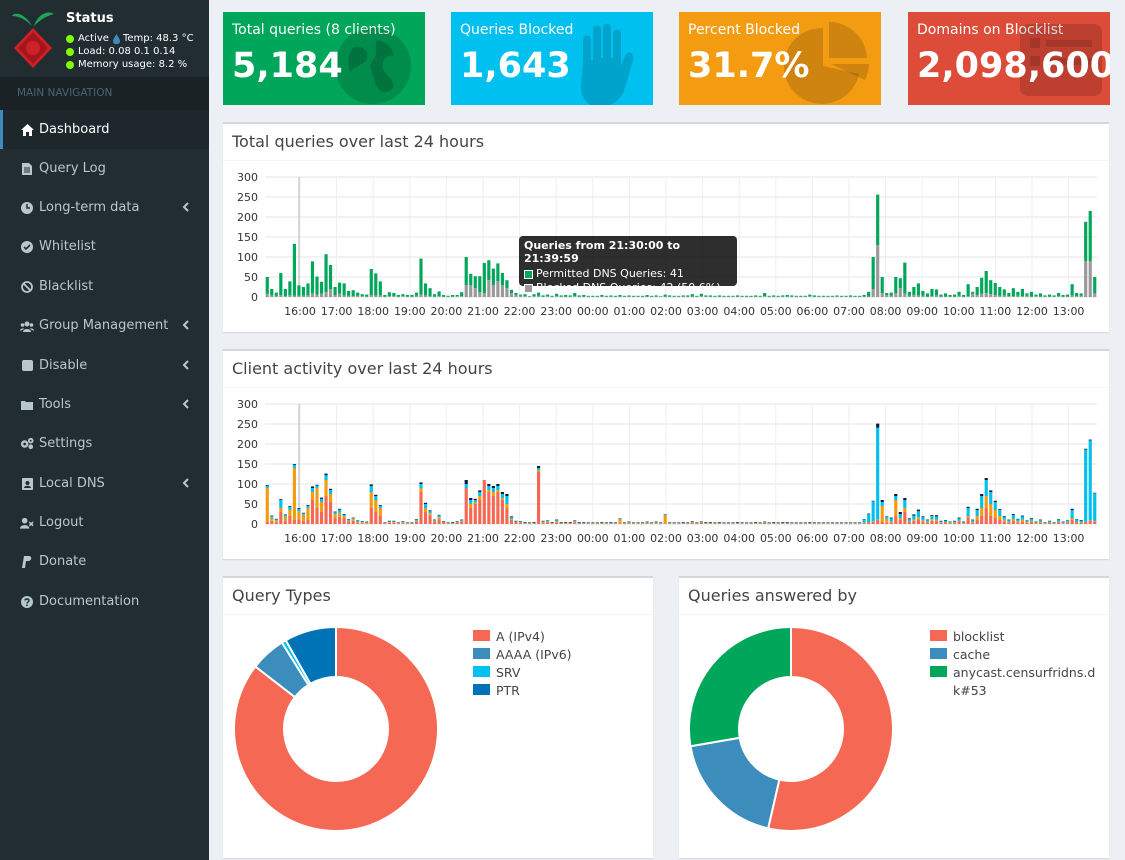 This screenshot has width=1125, height=860. What do you see at coordinates (740, 686) in the screenshot?
I see `donut-slice` at bounding box center [740, 686].